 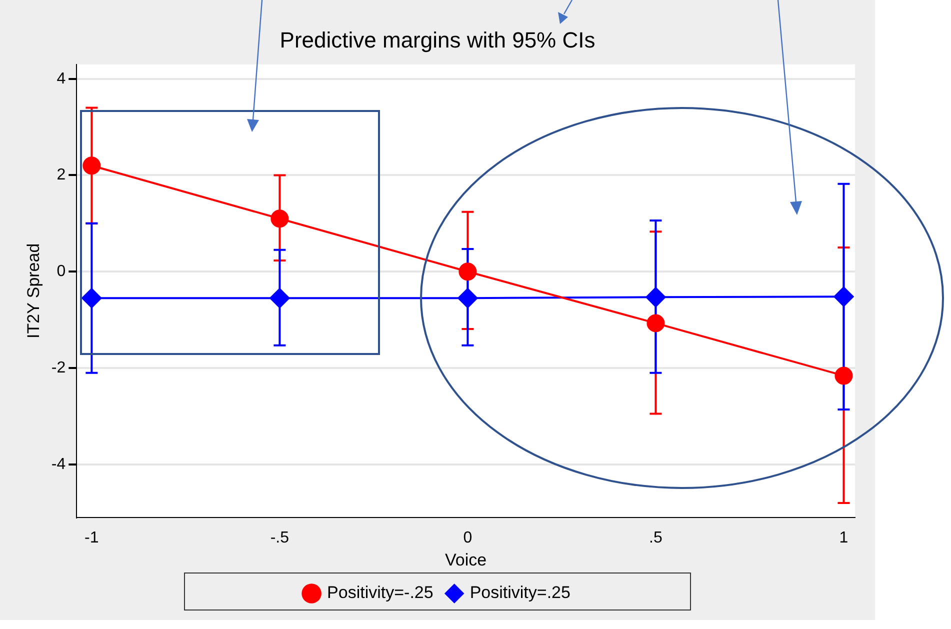 I want to click on y-tick-label: -2, so click(x=58, y=367).